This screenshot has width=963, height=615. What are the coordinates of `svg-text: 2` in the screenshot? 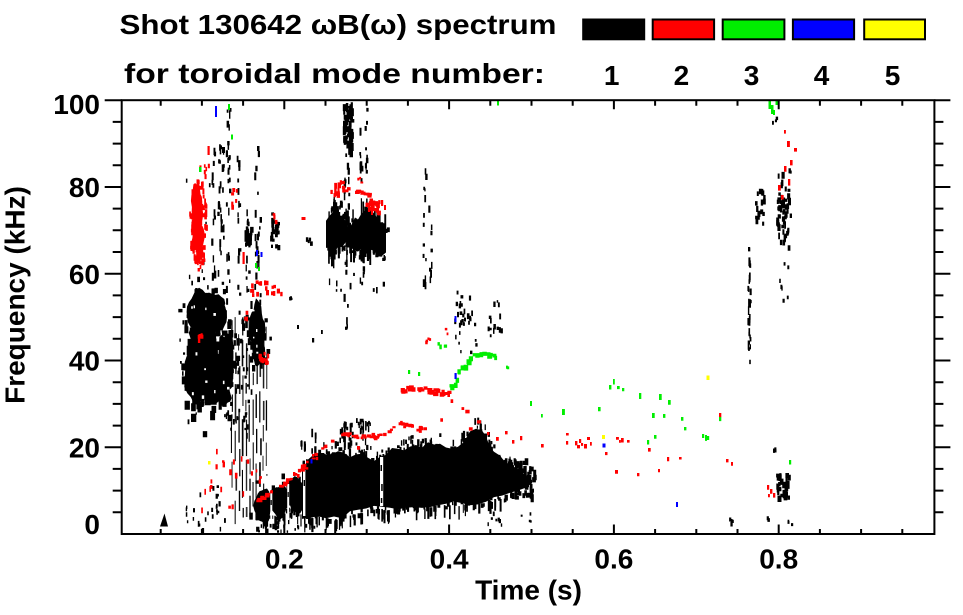 It's located at (682, 75).